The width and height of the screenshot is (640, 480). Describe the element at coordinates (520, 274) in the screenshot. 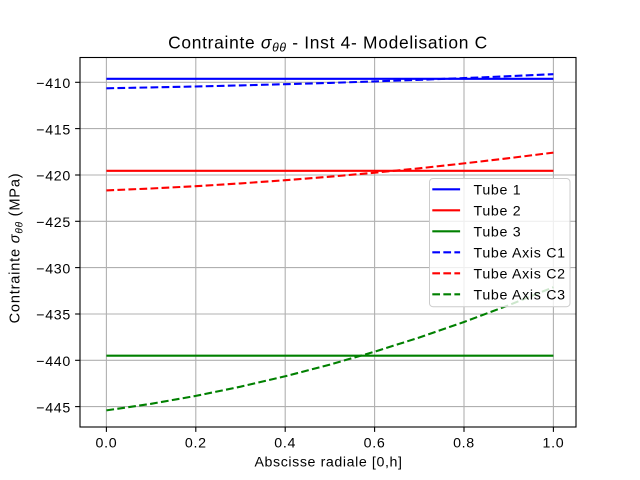

I see `svg-text: Tube Axis C2` at that location.